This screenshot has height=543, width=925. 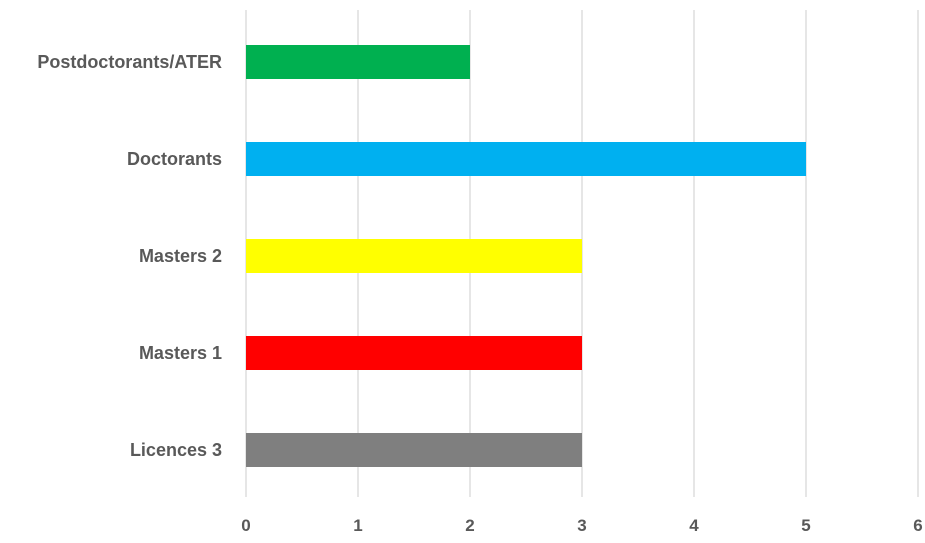 I want to click on category-label: Postdoctorants/ATER, so click(x=129, y=62).